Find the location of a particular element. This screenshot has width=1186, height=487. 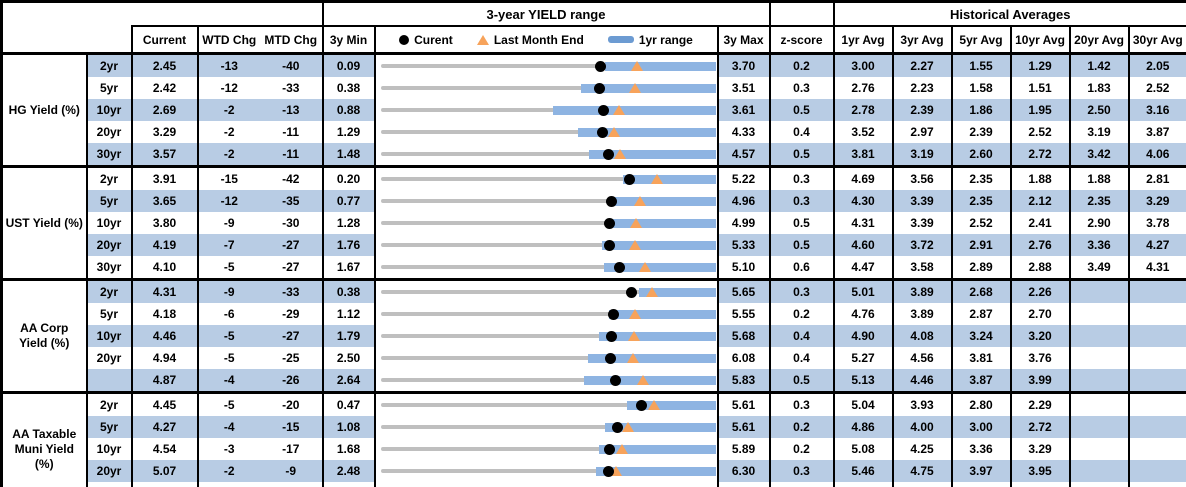

cell-mtd-chg: -13 is located at coordinates (291, 110).